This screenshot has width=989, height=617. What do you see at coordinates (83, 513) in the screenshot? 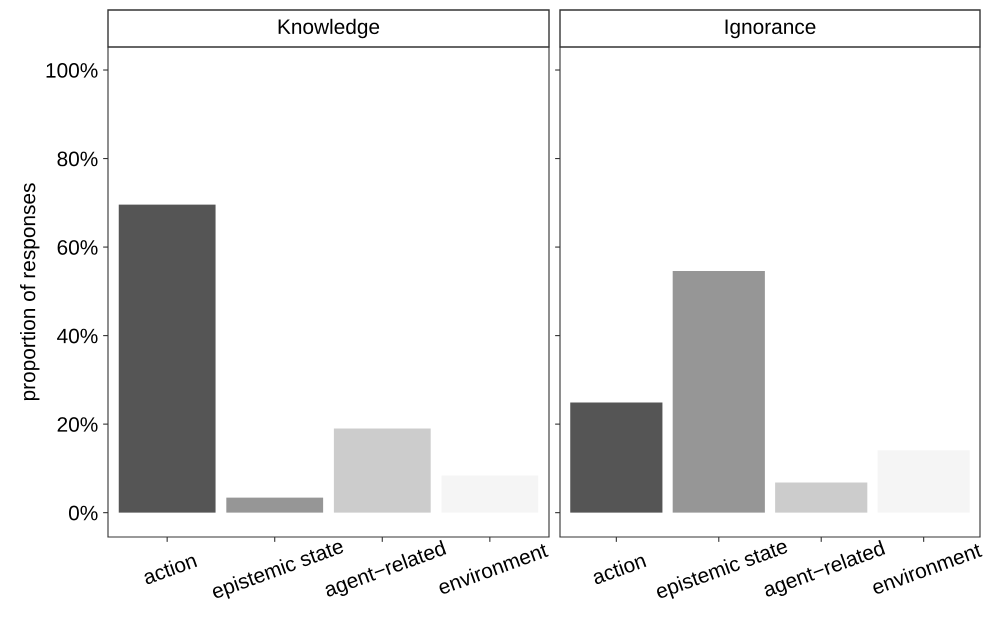
I see `y-tick-label: 0%` at bounding box center [83, 513].